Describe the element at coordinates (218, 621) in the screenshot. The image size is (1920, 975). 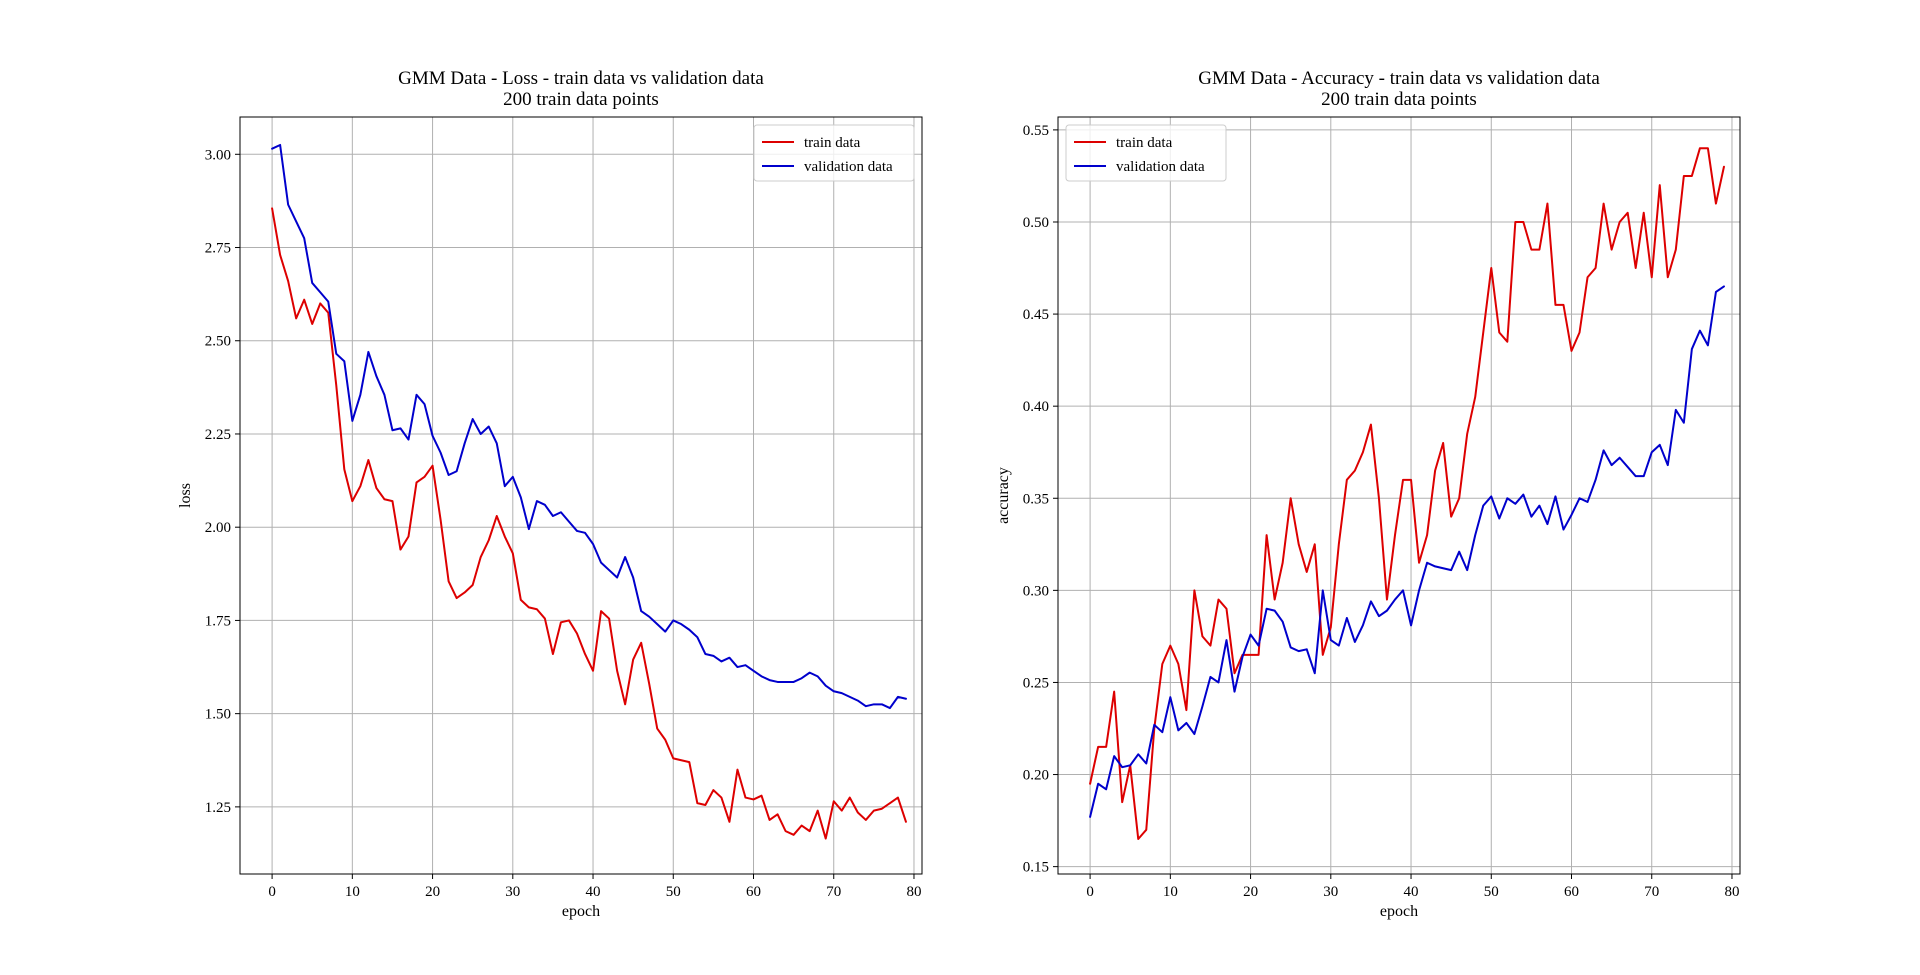
I see `y-tick-label: 1.75` at that location.